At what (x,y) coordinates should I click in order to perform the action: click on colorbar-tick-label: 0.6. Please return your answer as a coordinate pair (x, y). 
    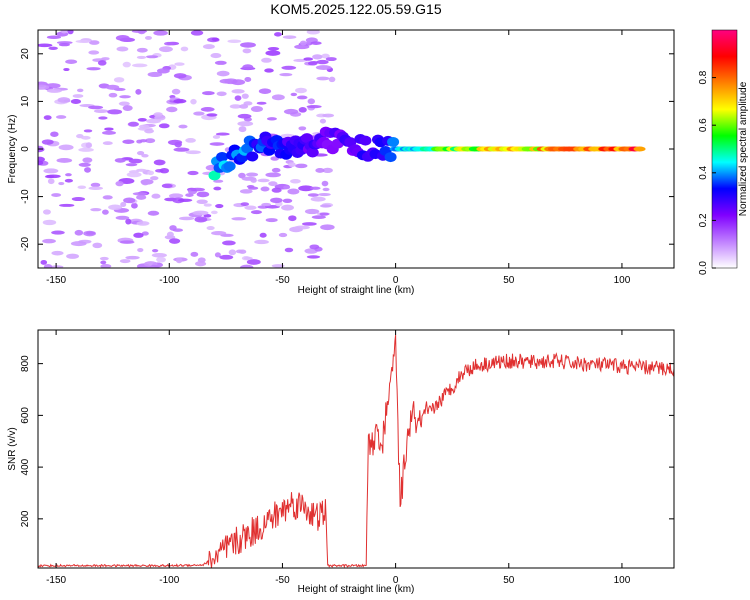
    Looking at the image, I should click on (703, 125).